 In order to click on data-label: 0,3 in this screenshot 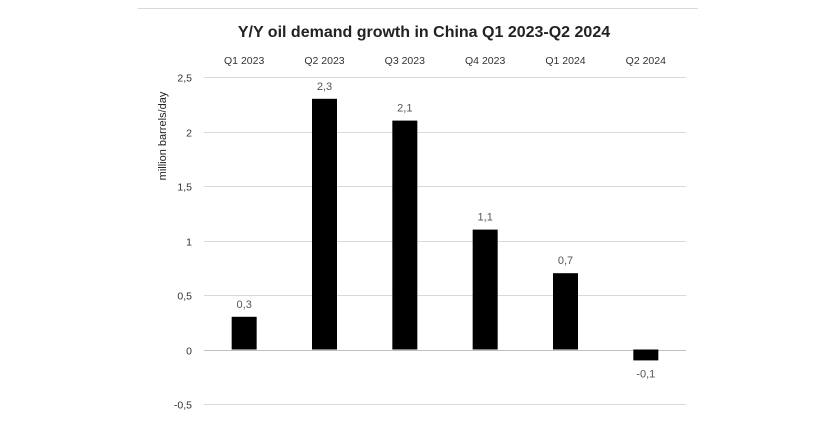, I will do `click(244, 305)`.